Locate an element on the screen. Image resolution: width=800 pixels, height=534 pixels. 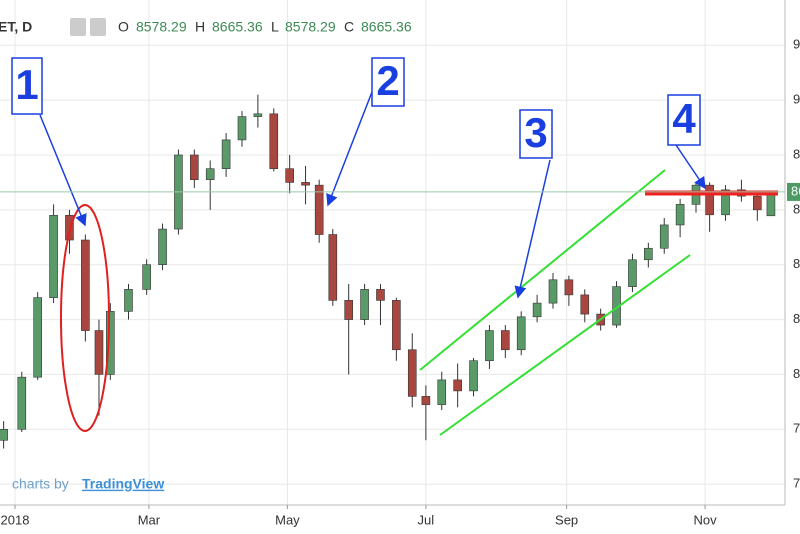
y-tick-label: 8600 is located at coordinates (796, 208).